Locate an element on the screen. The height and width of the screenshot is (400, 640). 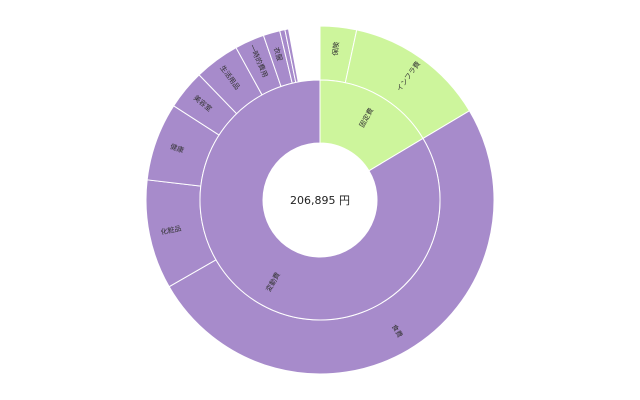
center-hole is located at coordinates (320, 200).